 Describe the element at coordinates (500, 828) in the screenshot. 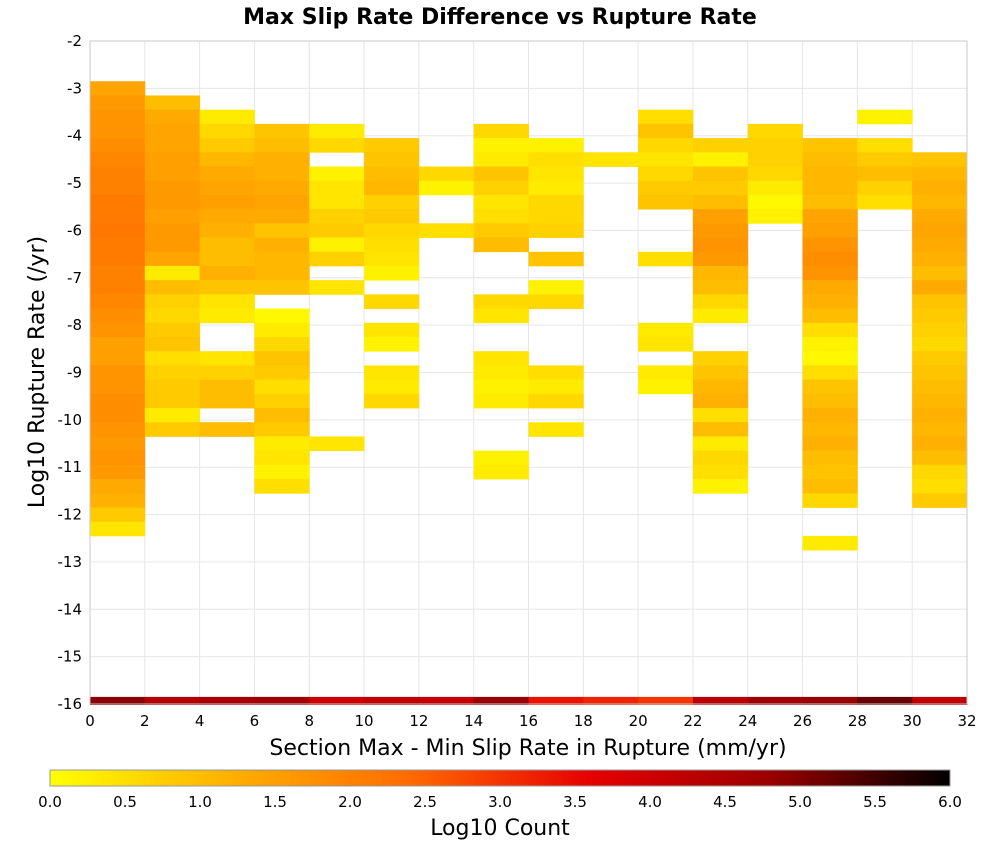

I see `colorbar-label: Log10 Count` at that location.